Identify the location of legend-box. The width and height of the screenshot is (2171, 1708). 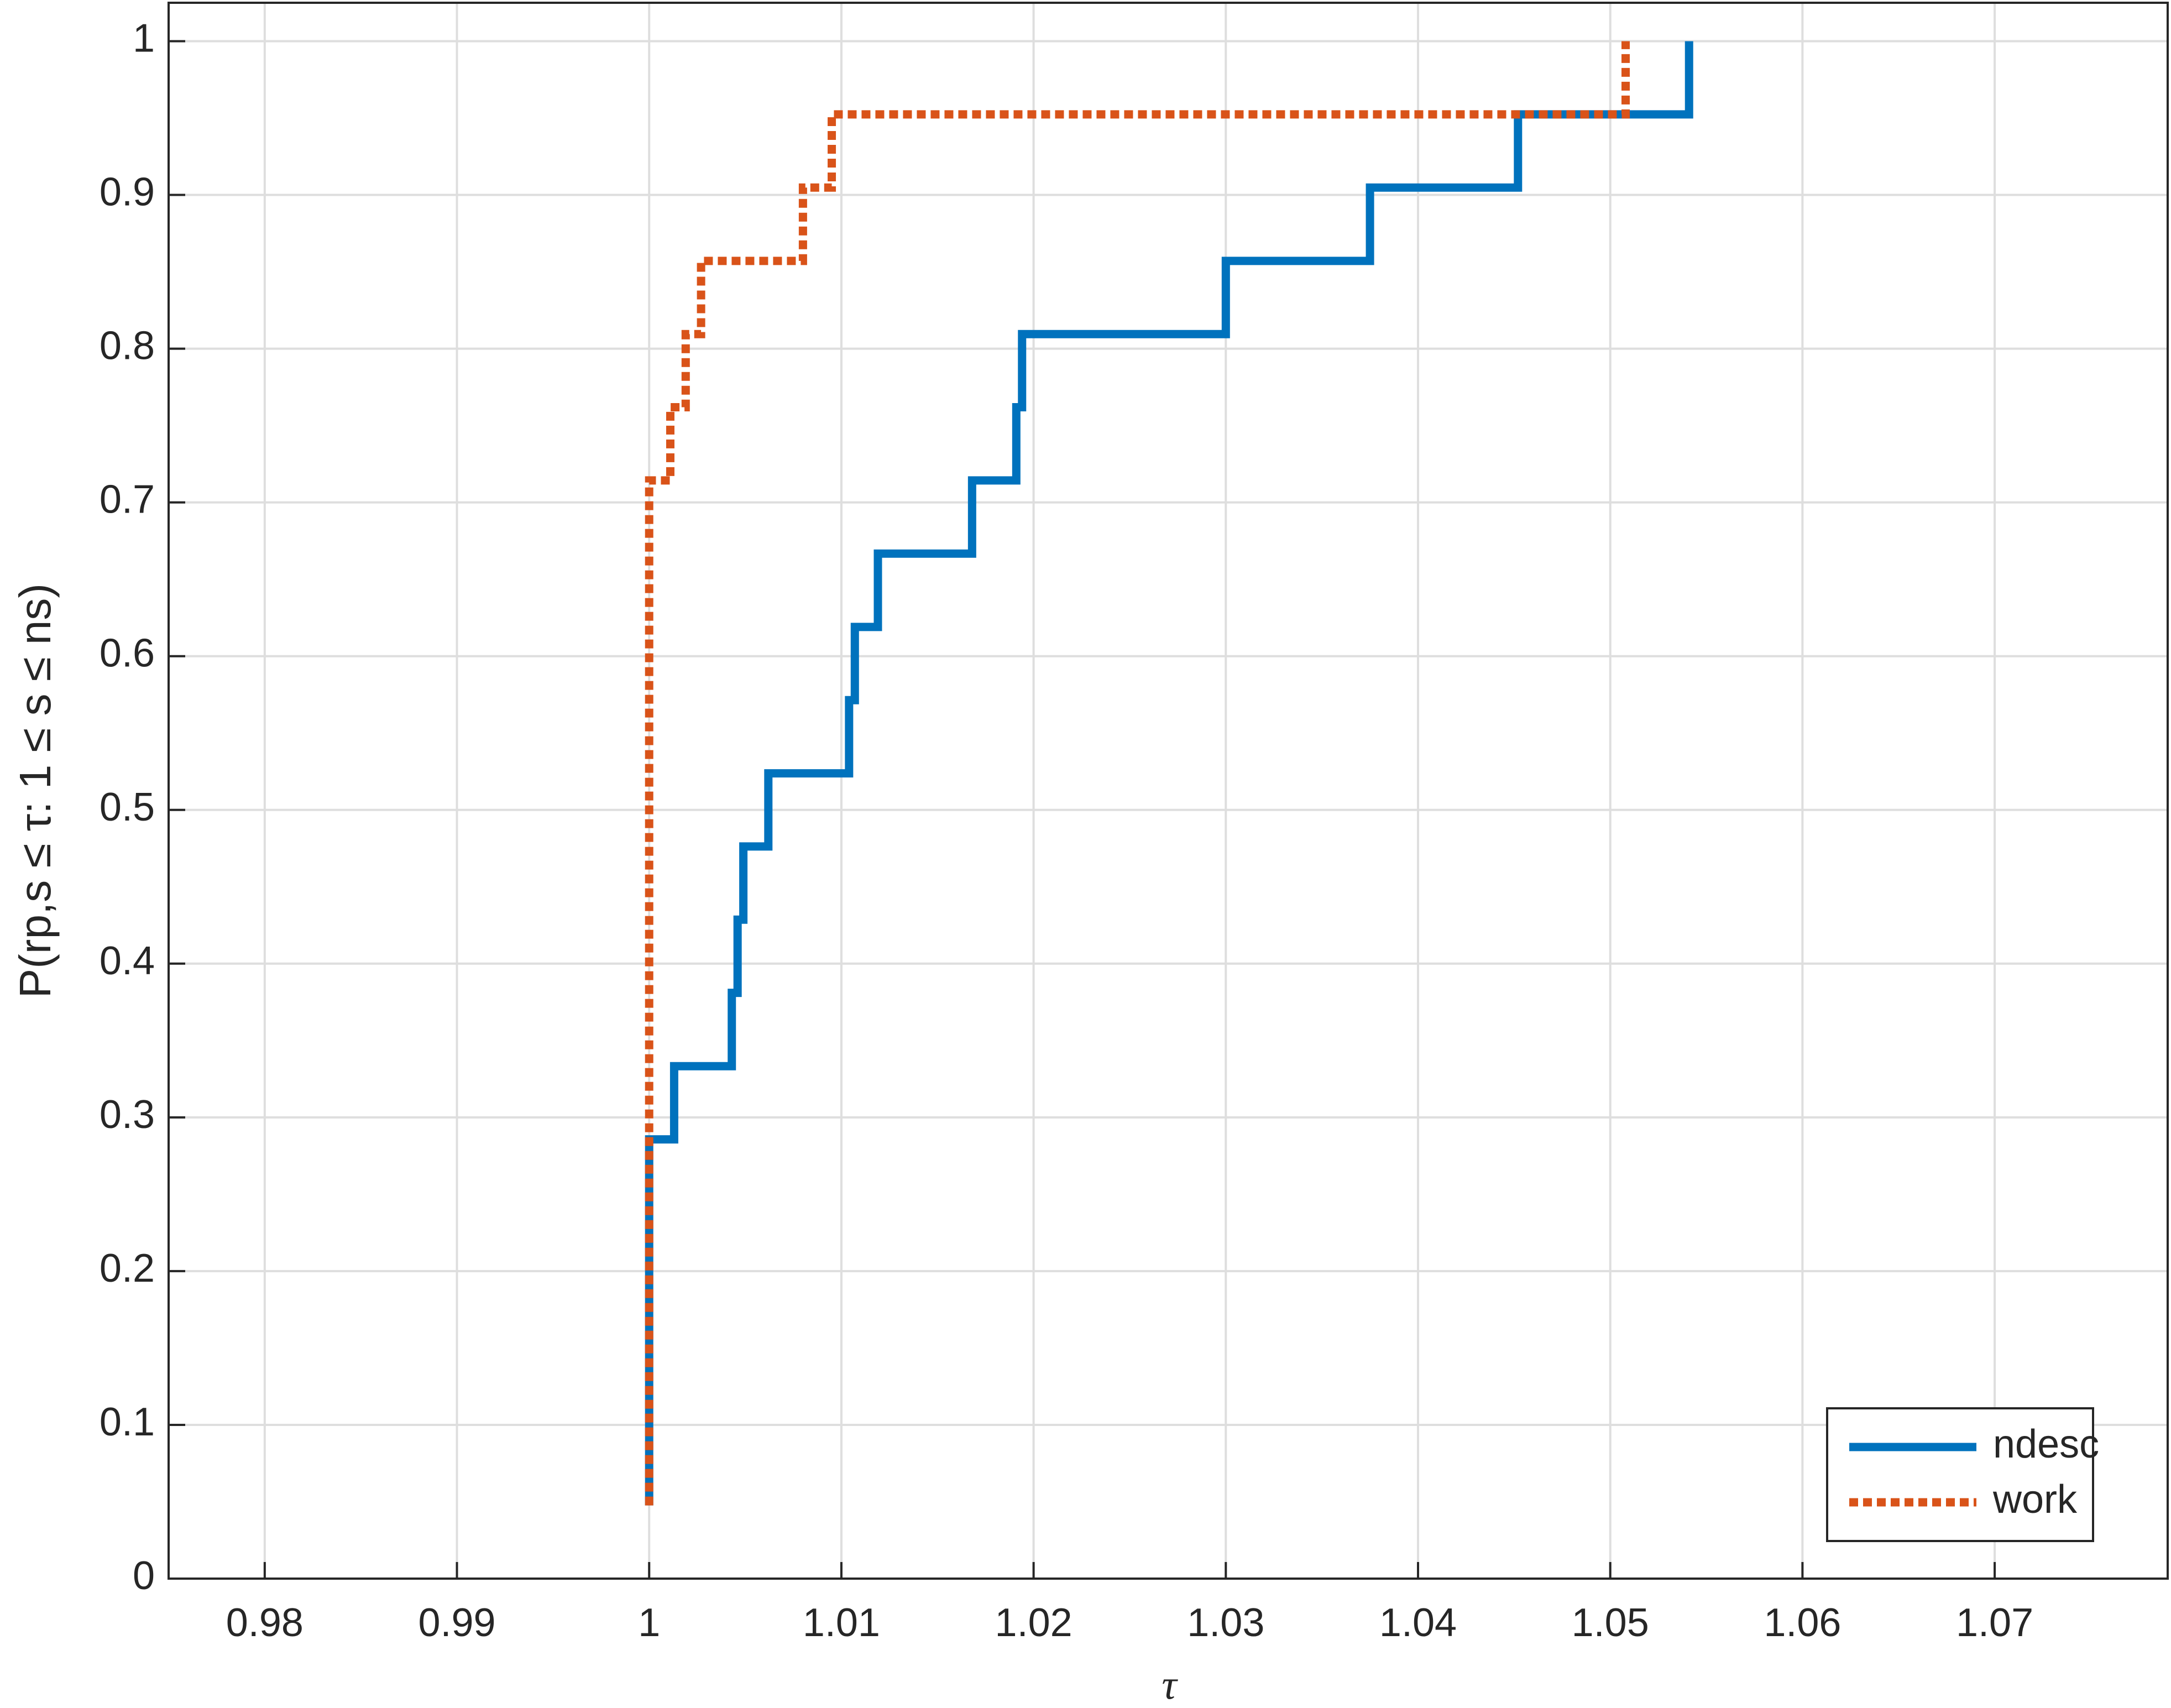
(1960, 1474).